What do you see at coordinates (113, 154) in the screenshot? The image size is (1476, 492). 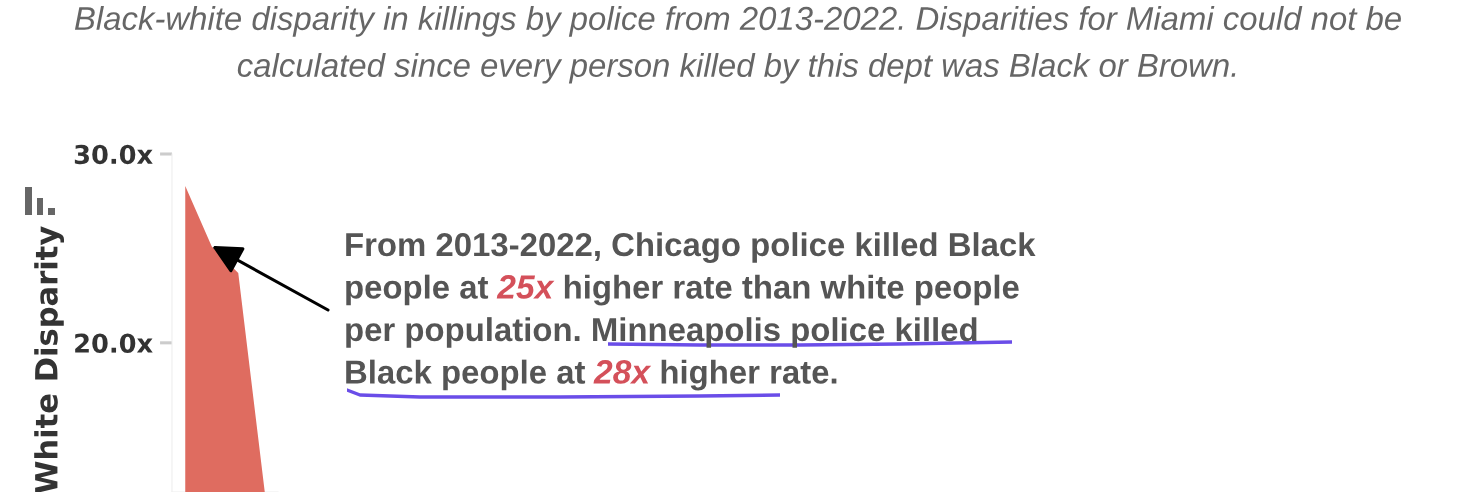 I see `y-tick-label: 30.0x` at bounding box center [113, 154].